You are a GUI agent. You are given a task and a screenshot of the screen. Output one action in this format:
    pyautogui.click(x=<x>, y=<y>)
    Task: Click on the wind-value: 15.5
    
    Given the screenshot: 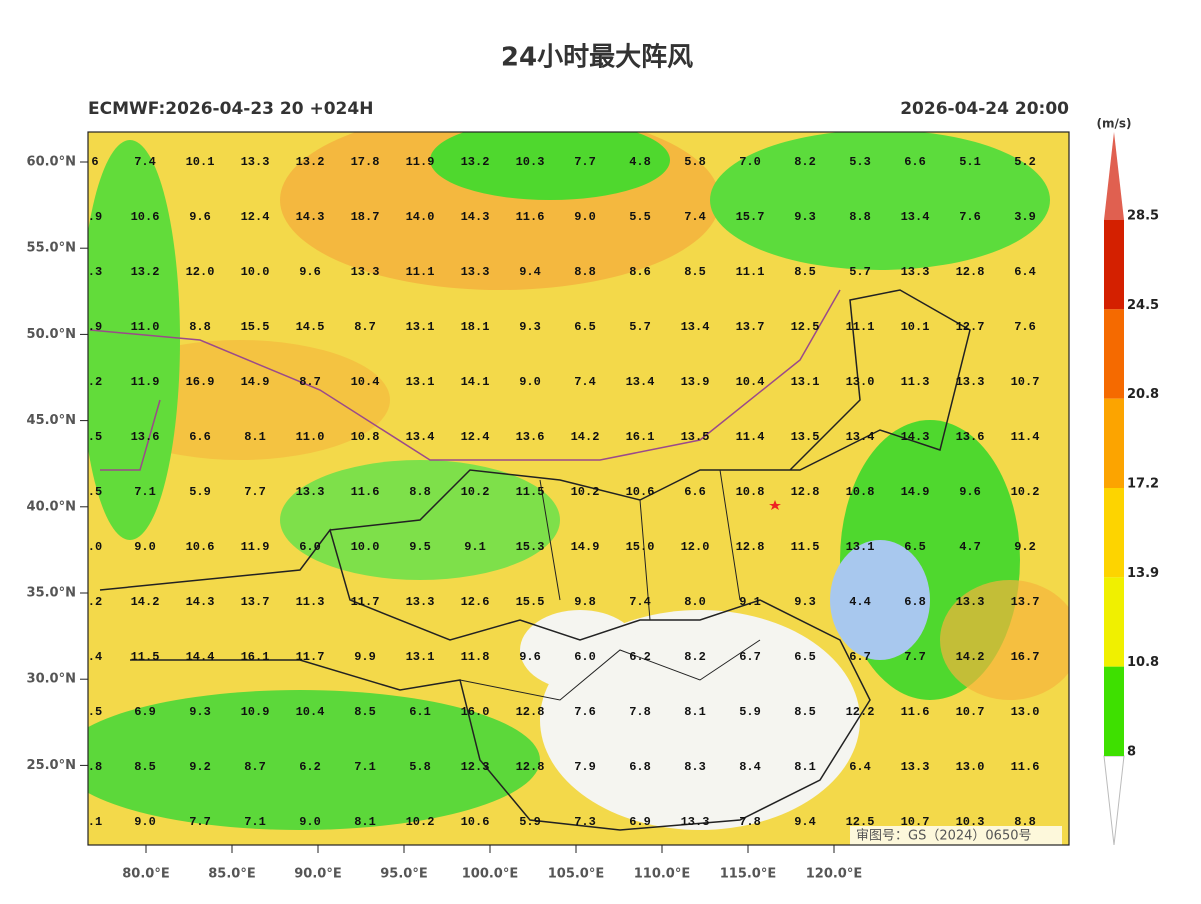 What is the action you would take?
    pyautogui.click(x=530, y=602)
    